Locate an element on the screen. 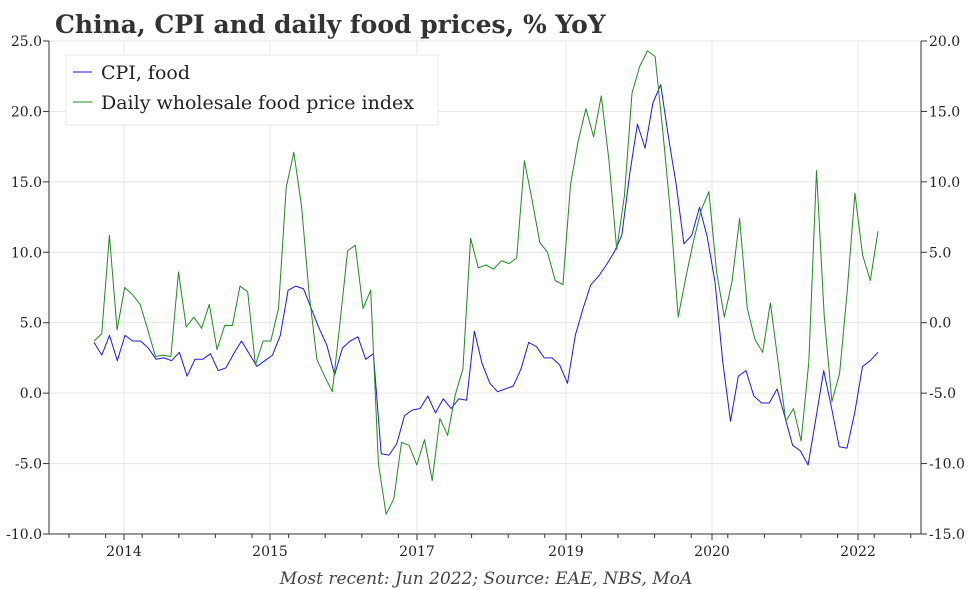 The height and width of the screenshot is (589, 972). legend-box is located at coordinates (252, 90).